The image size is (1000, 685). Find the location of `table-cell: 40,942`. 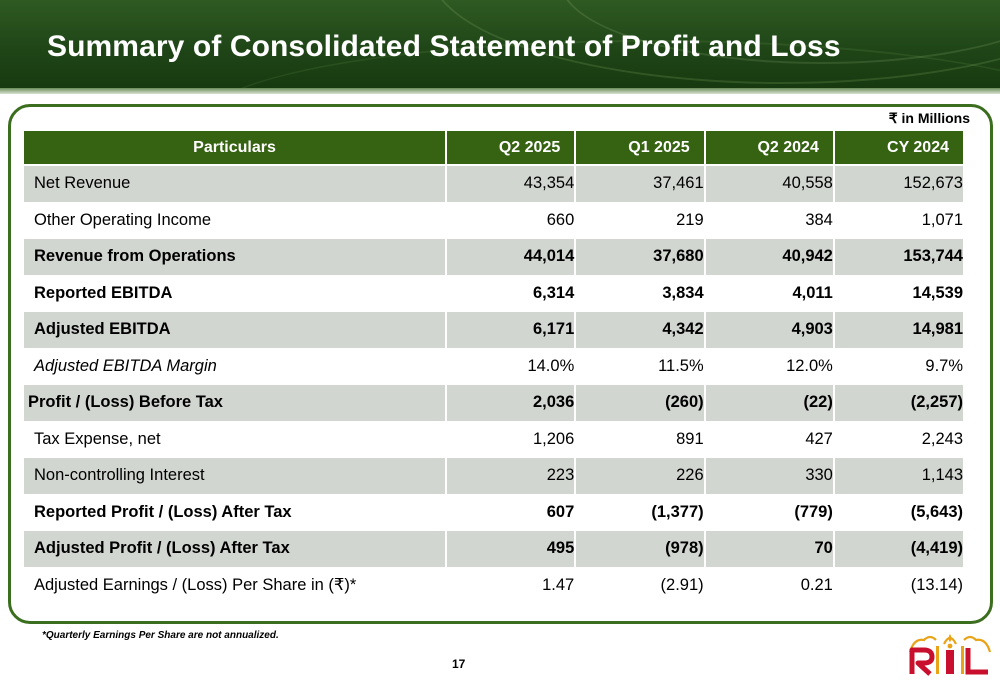

table-cell: 40,942 is located at coordinates (769, 257).